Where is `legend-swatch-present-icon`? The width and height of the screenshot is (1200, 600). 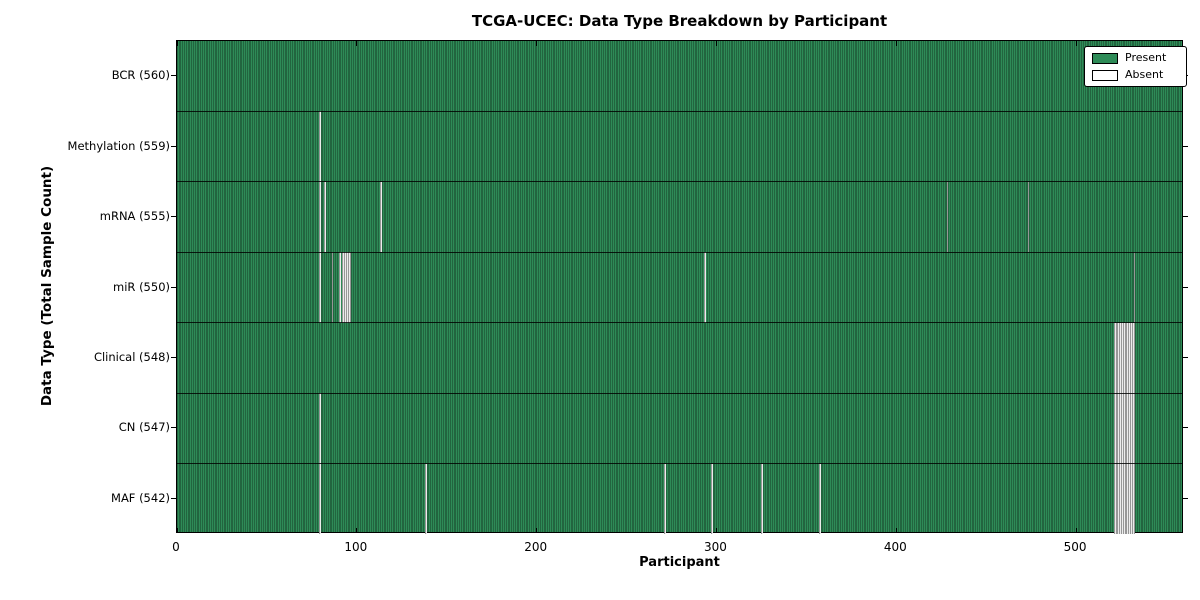 legend-swatch-present-icon is located at coordinates (1105, 58).